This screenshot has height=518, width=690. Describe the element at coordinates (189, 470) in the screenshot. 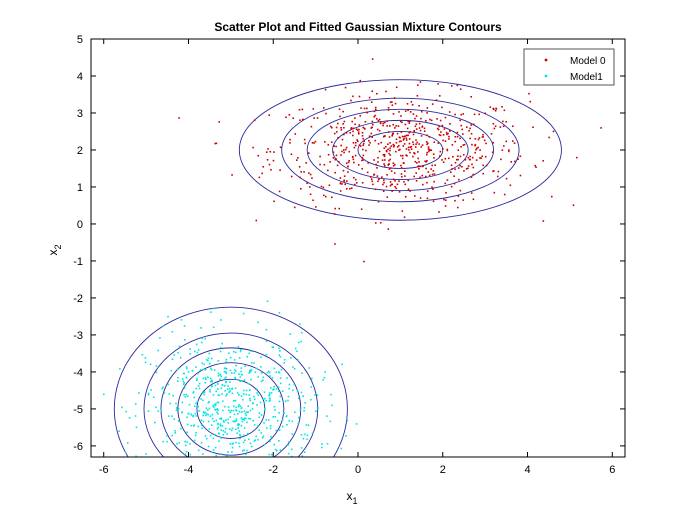

I see `x-tick-label: -4` at that location.